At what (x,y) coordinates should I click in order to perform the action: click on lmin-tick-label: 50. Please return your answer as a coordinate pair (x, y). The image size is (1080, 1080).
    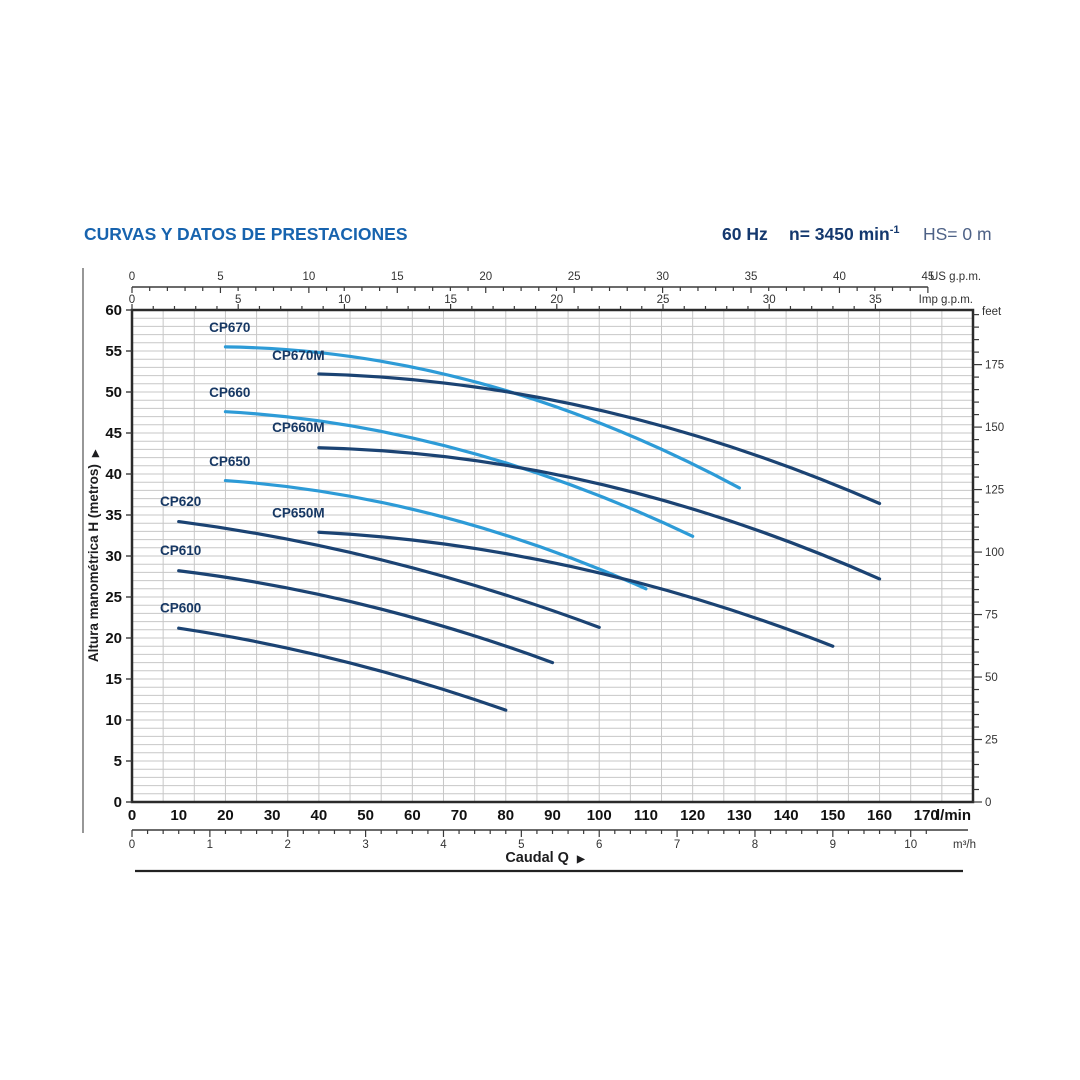
    Looking at the image, I should click on (365, 815).